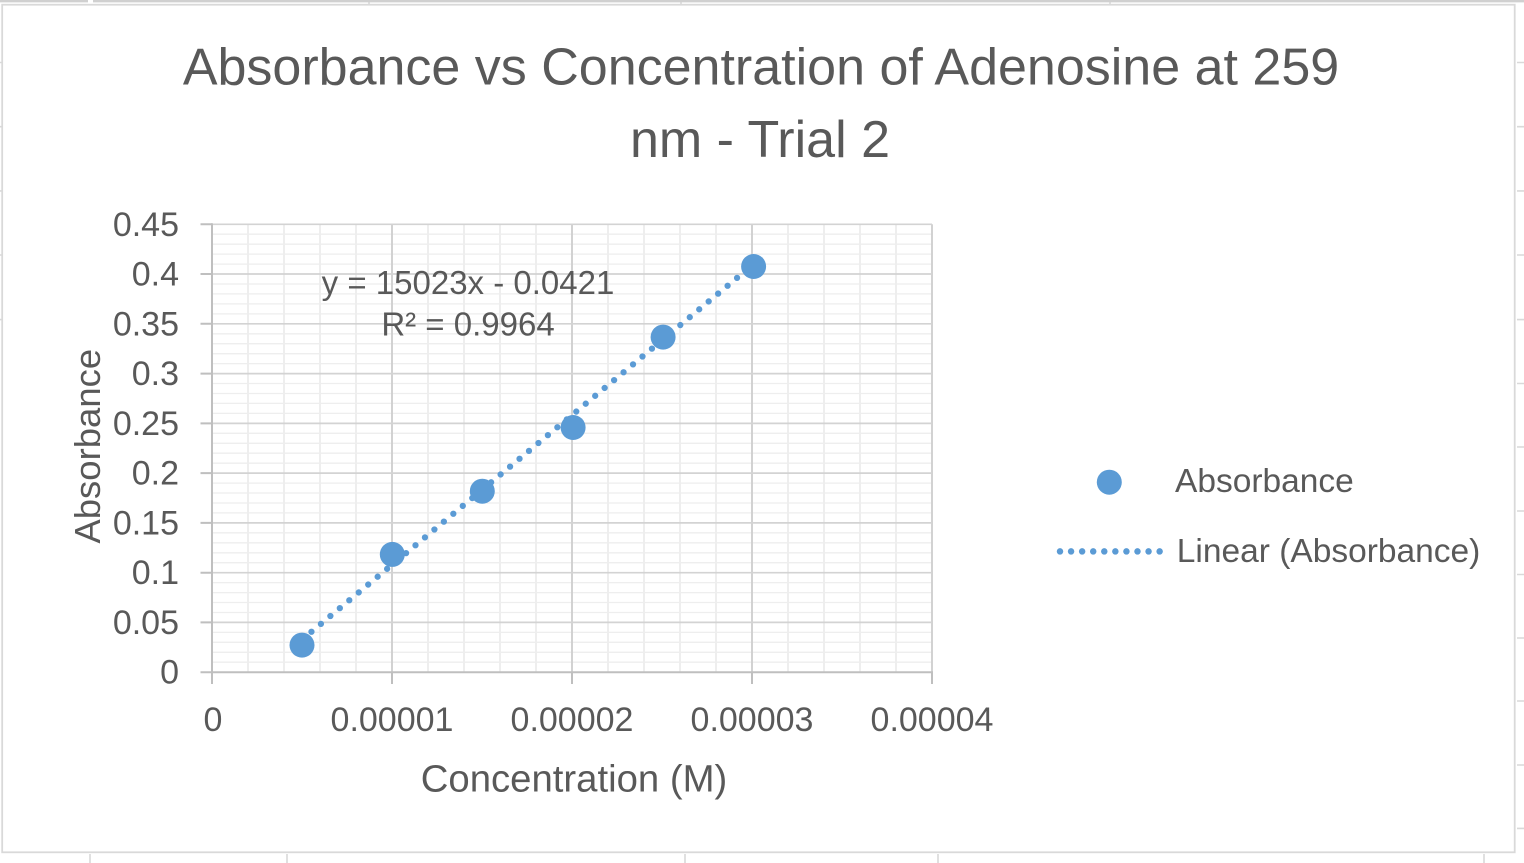 This screenshot has width=1524, height=863. I want to click on svg-text: Linear (Absorbance), so click(1329, 551).